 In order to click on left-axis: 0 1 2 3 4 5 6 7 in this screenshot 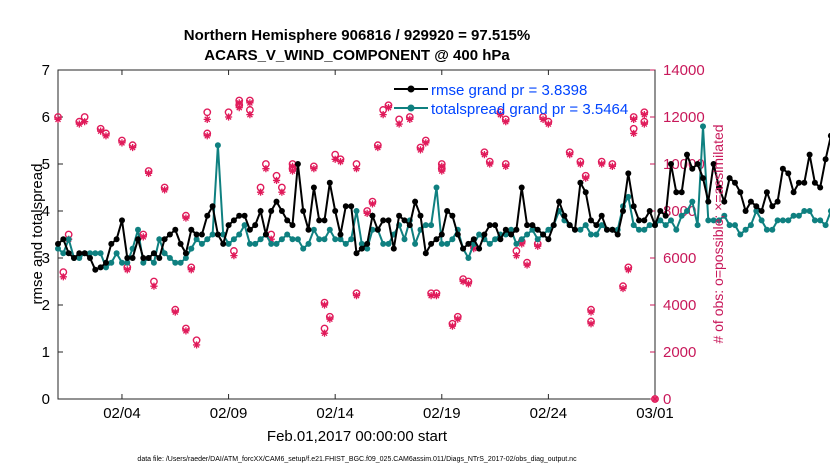, I will do `click(52, 235)`.